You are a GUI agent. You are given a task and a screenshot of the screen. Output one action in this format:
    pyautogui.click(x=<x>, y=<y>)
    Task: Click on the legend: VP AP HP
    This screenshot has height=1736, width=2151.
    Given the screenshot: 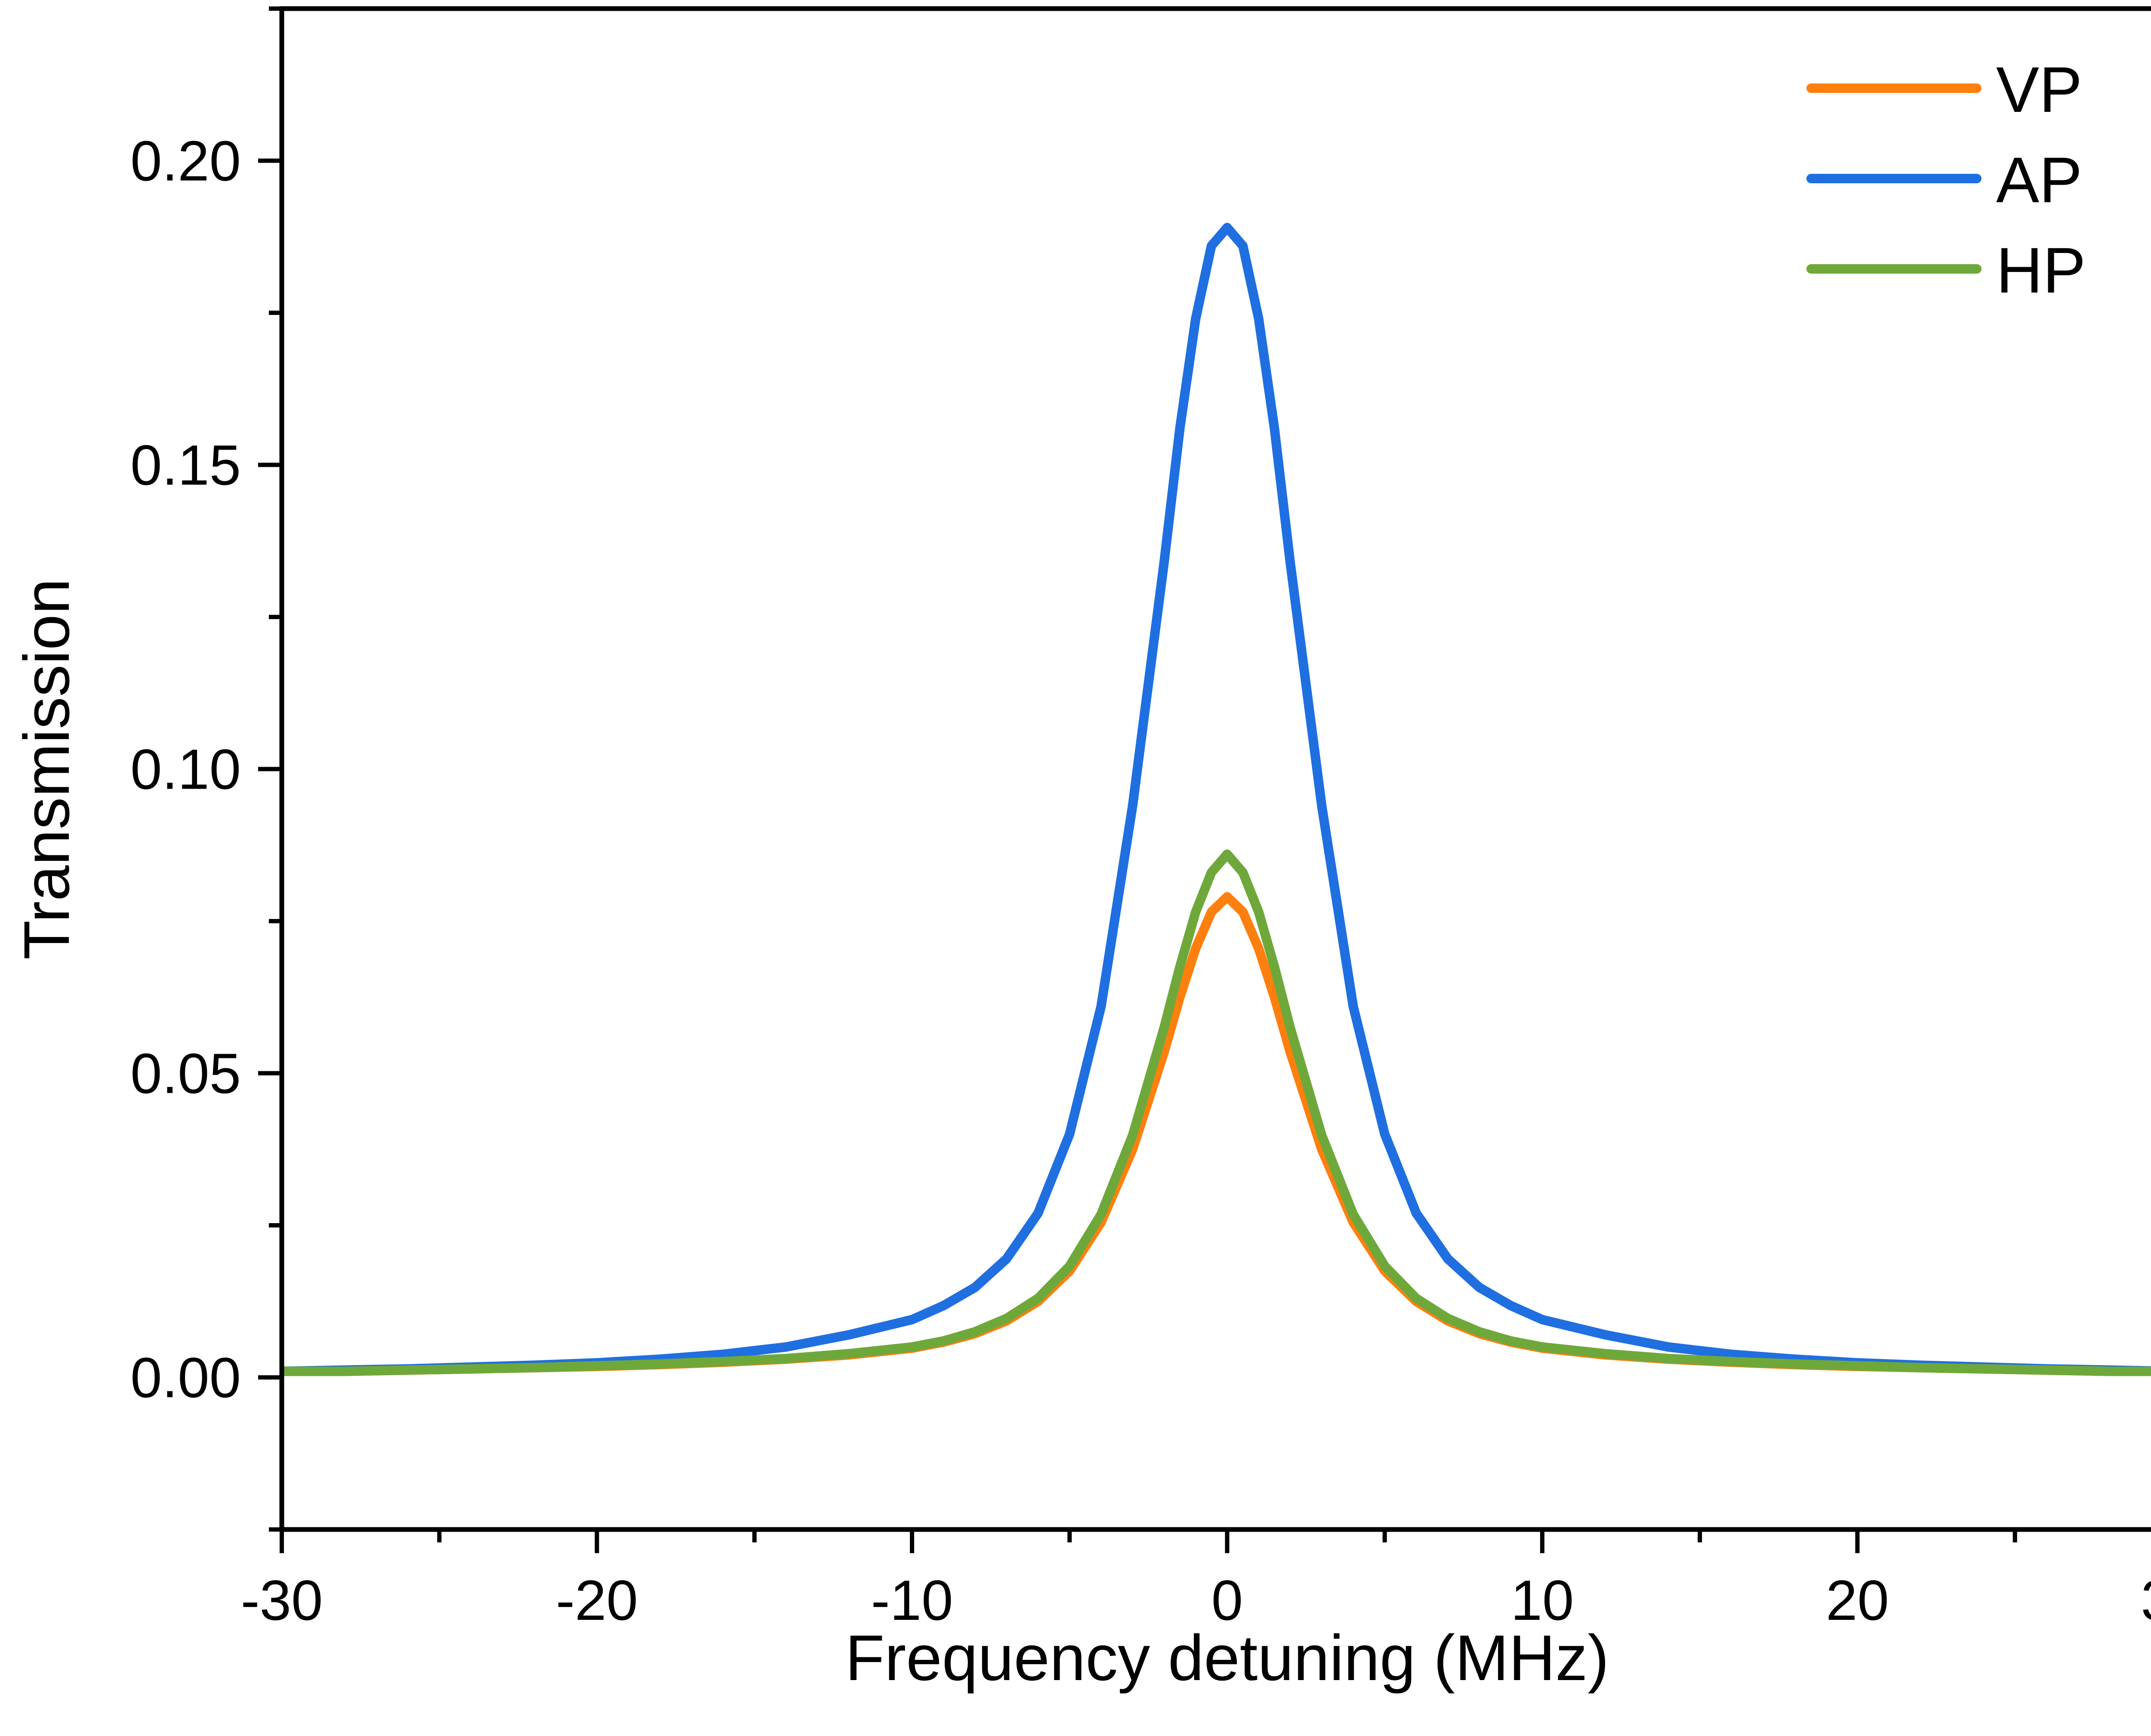 What is the action you would take?
    pyautogui.click(x=1946, y=180)
    